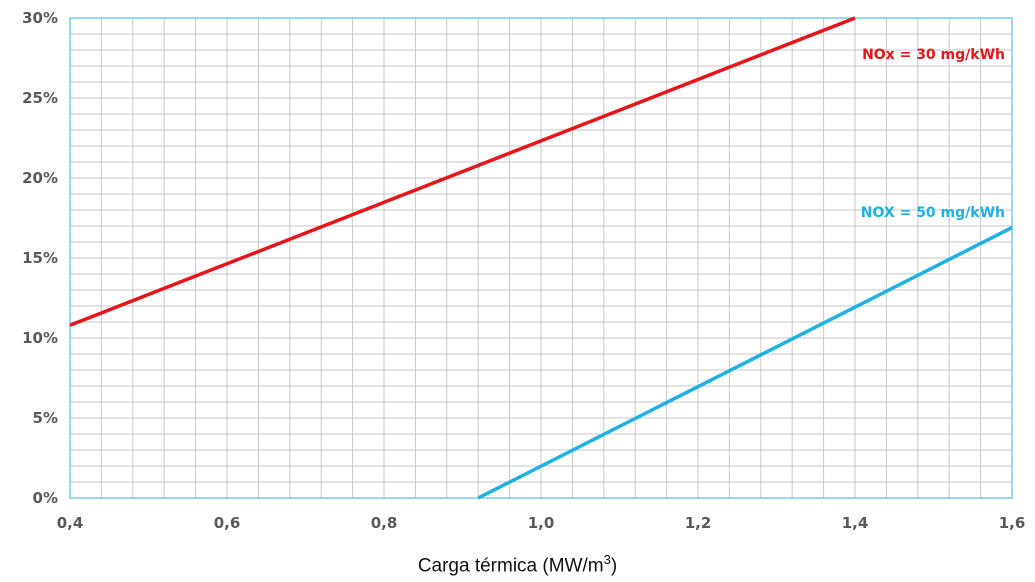 The width and height of the screenshot is (1035, 582). I want to click on x-tick-label: 0,8, so click(384, 523).